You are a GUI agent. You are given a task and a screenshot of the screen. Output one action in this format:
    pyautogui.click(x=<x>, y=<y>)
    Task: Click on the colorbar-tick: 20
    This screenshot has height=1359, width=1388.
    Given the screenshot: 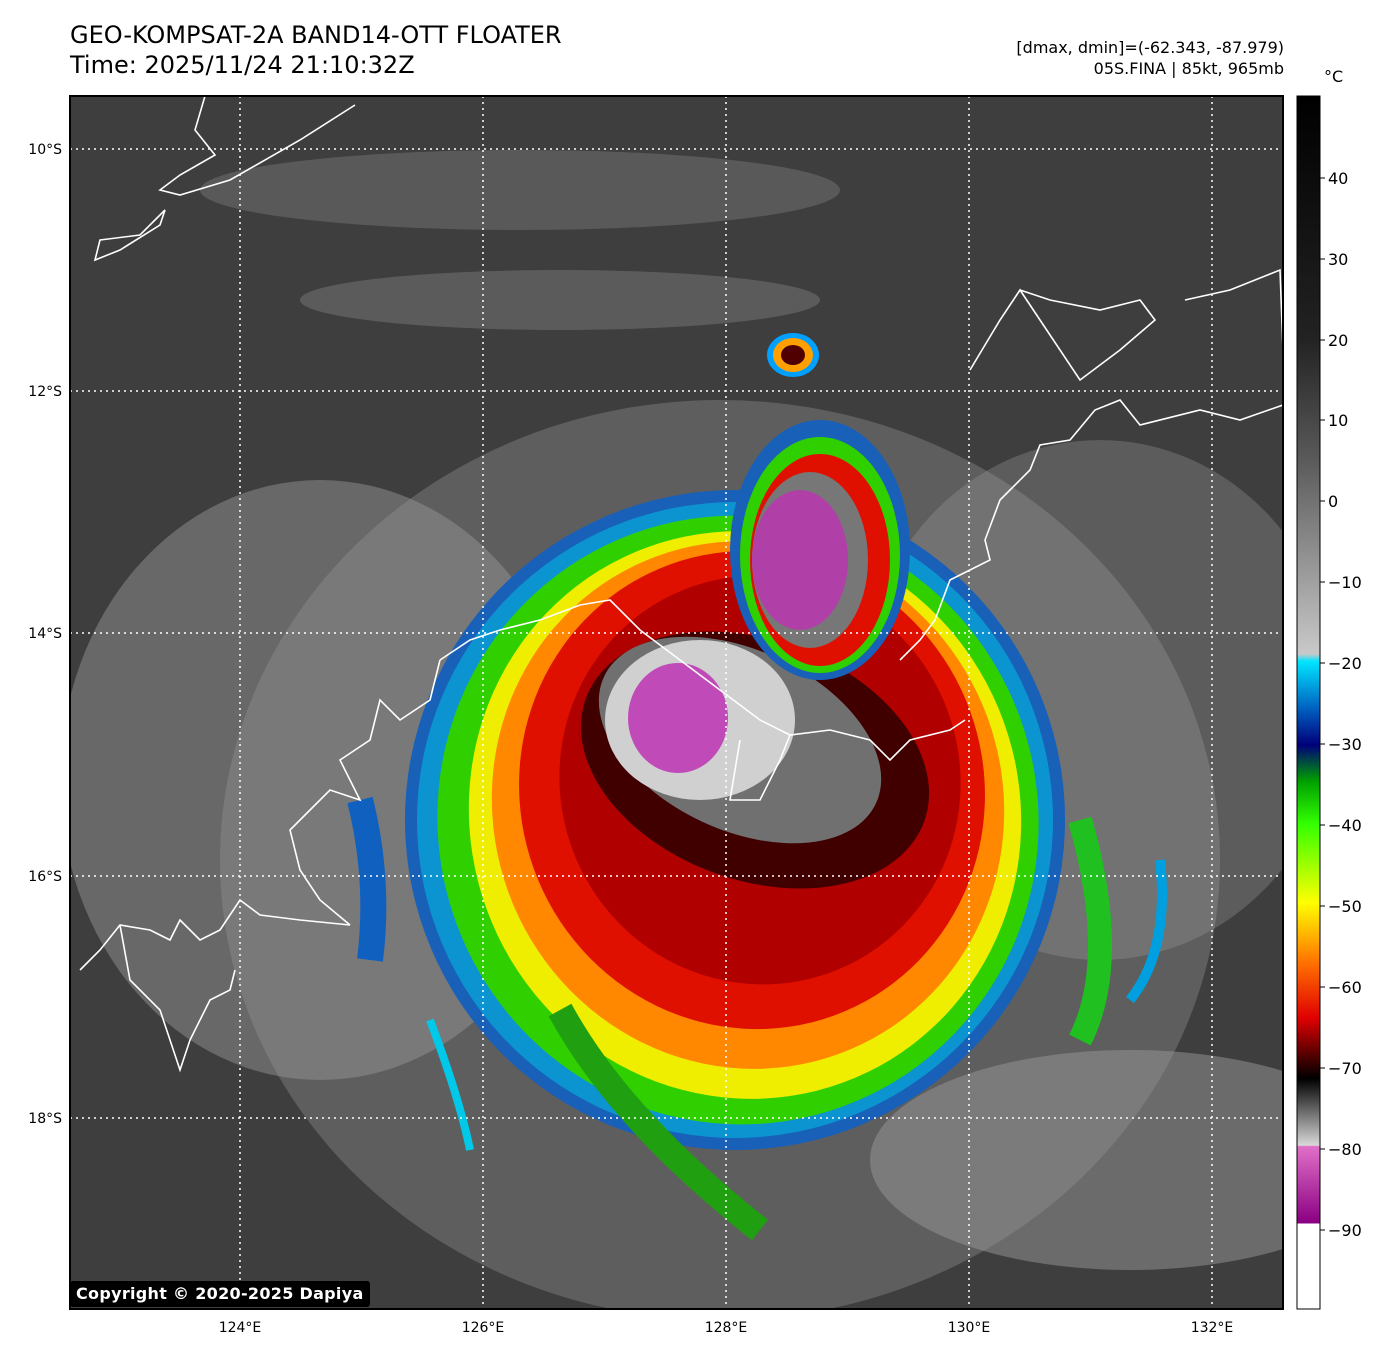 What is the action you would take?
    pyautogui.click(x=1338, y=340)
    